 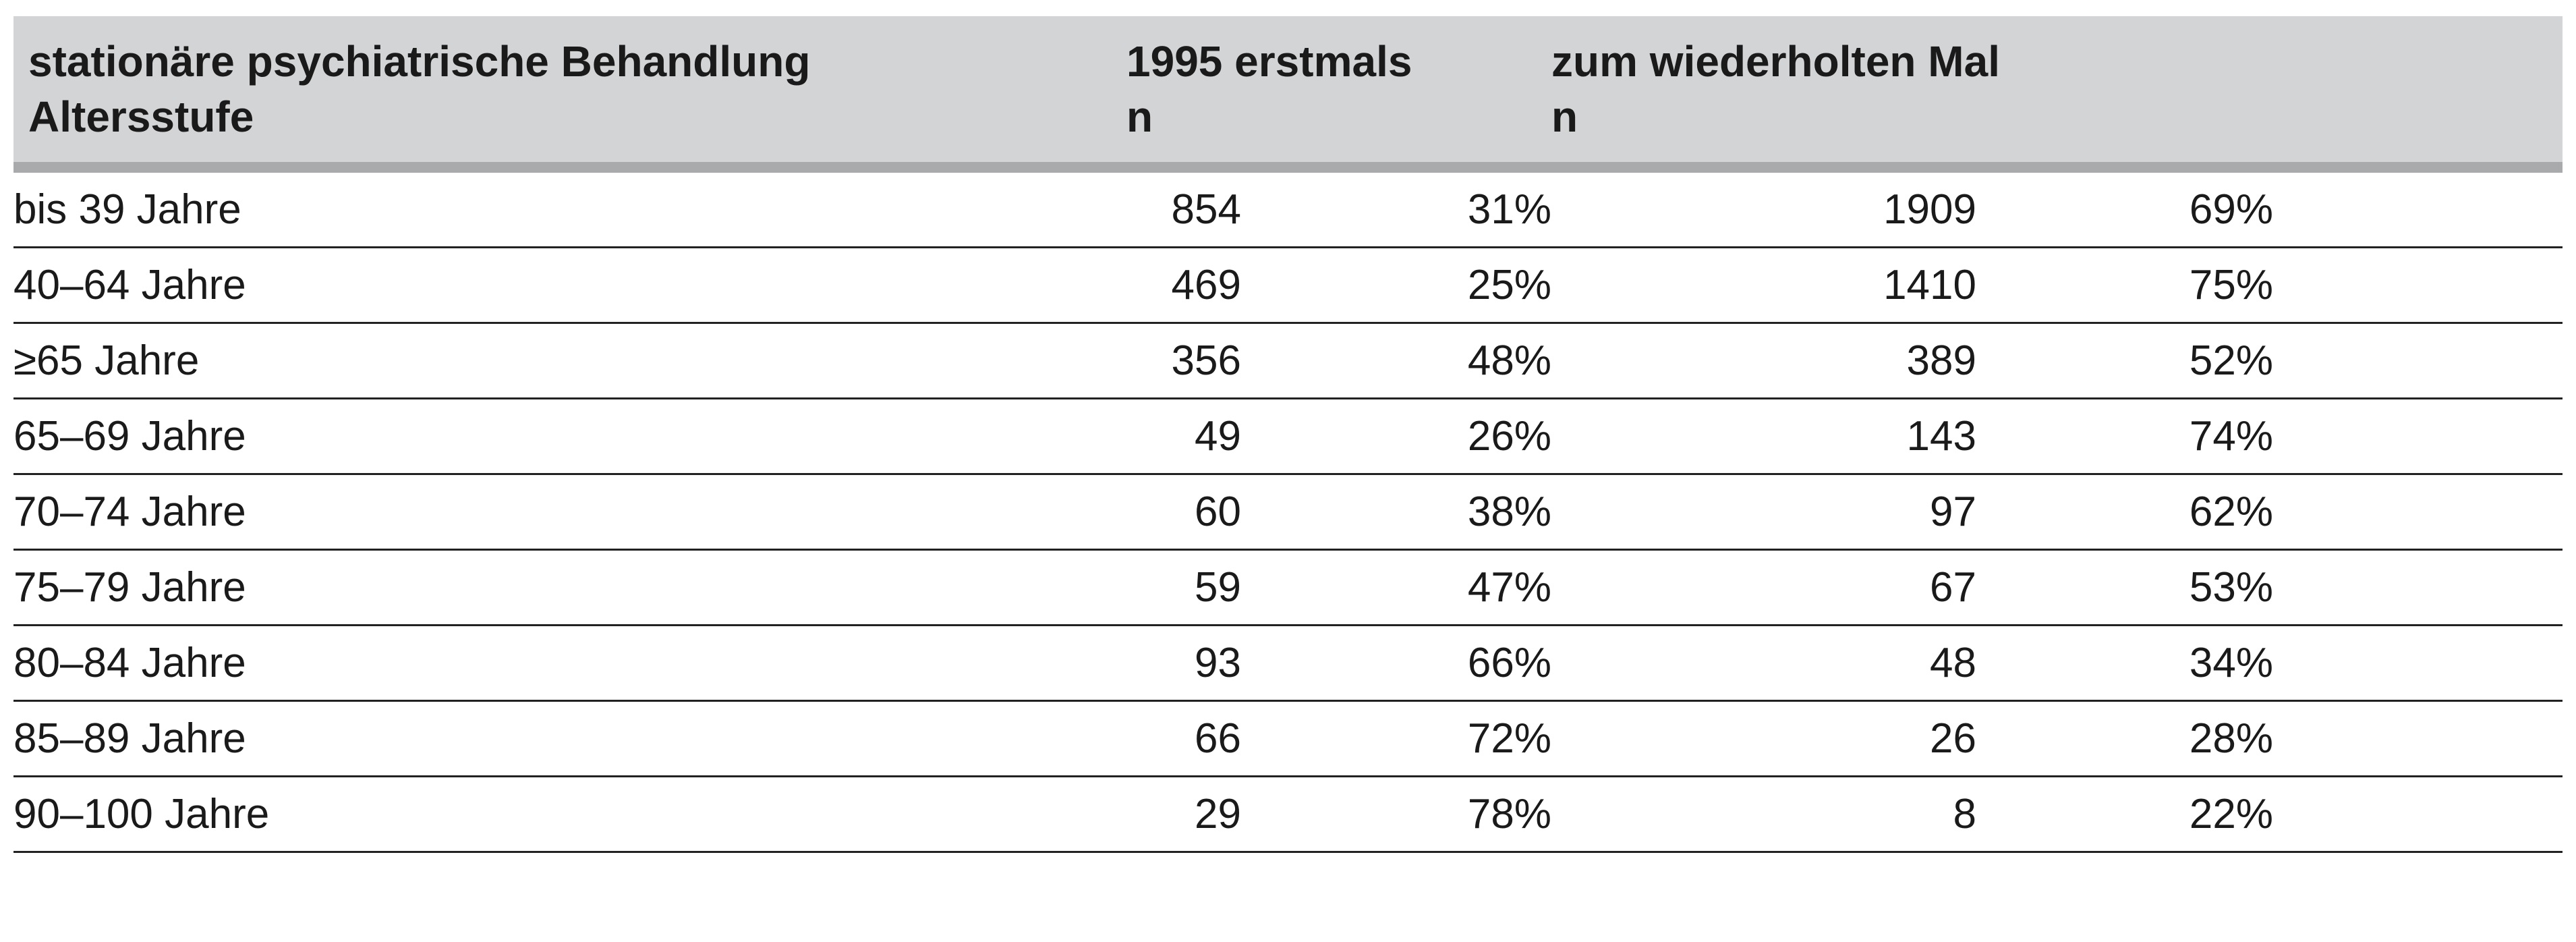 What do you see at coordinates (1763, 587) in the screenshot?
I see `repeat-n-cell: 67` at bounding box center [1763, 587].